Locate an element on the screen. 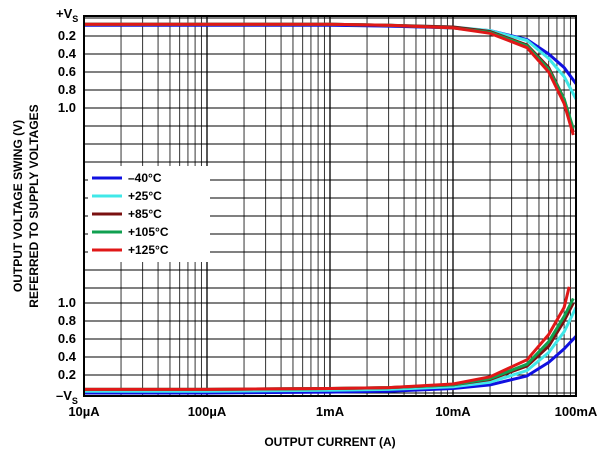 The width and height of the screenshot is (612, 459). y-tick-label: –VS is located at coordinates (67, 397).